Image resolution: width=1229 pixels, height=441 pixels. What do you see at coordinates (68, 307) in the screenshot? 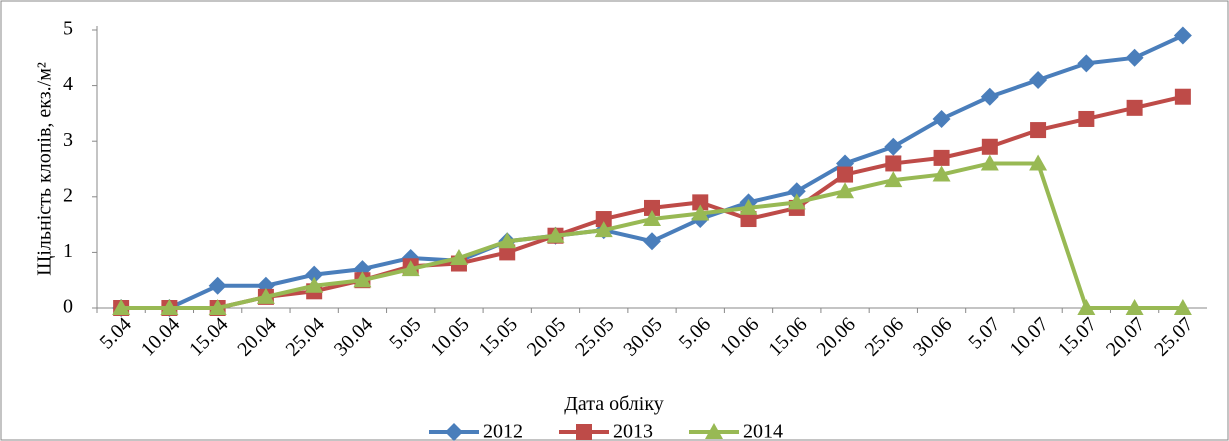
I see `y-tick-label: 0` at bounding box center [68, 307].